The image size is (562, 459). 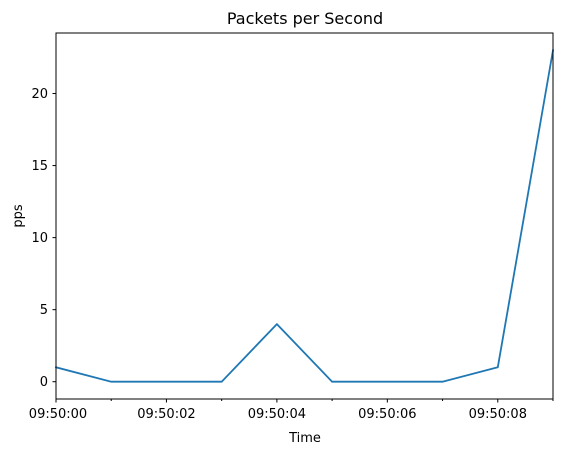 What do you see at coordinates (44, 310) in the screenshot?
I see `y-tick-label: 5` at bounding box center [44, 310].